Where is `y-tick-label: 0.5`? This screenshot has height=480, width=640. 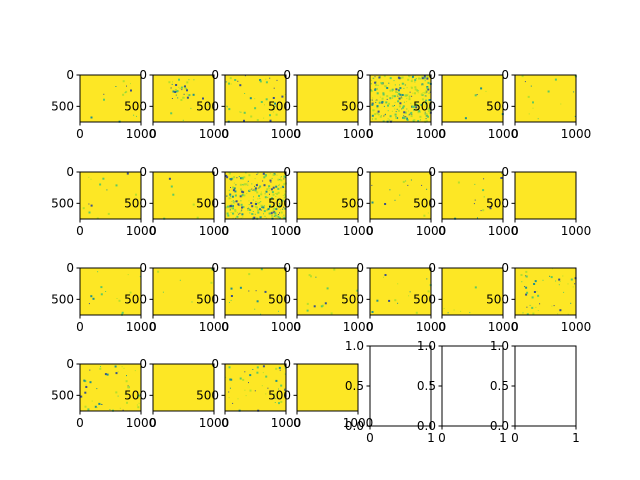
y-tick-label: 0.5 is located at coordinates (426, 386).